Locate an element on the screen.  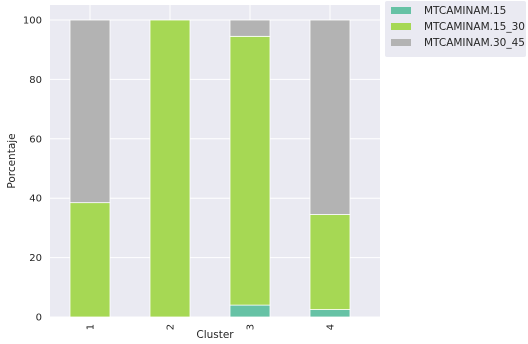
y-tick-label: 20 is located at coordinates (35, 258).